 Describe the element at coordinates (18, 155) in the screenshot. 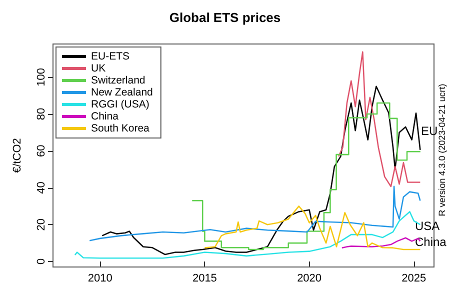

I see `y-axis-title: €/tCO2` at that location.